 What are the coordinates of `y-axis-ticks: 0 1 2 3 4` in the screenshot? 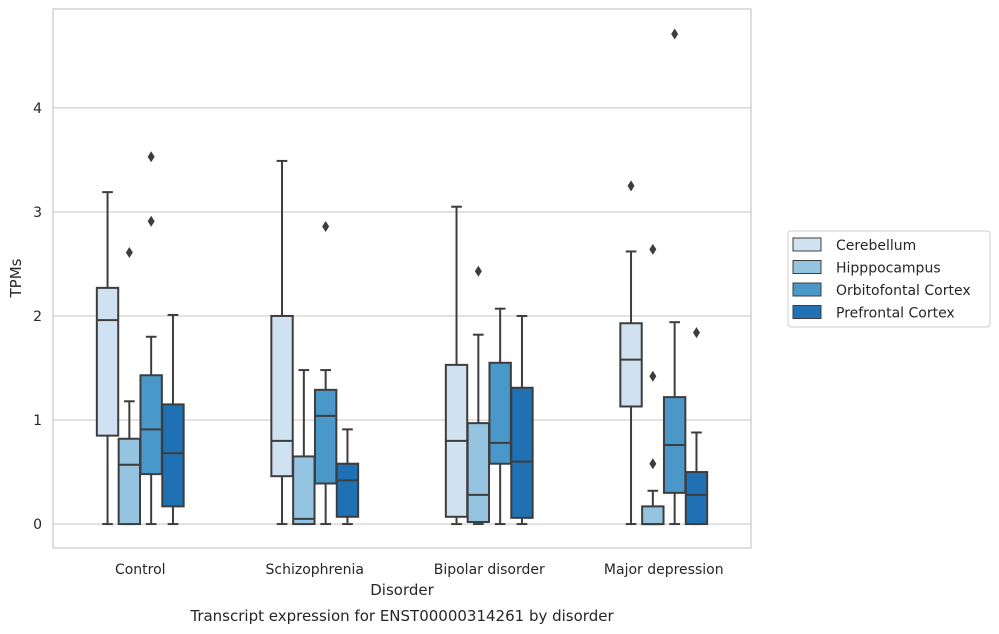 It's located at (37, 317).